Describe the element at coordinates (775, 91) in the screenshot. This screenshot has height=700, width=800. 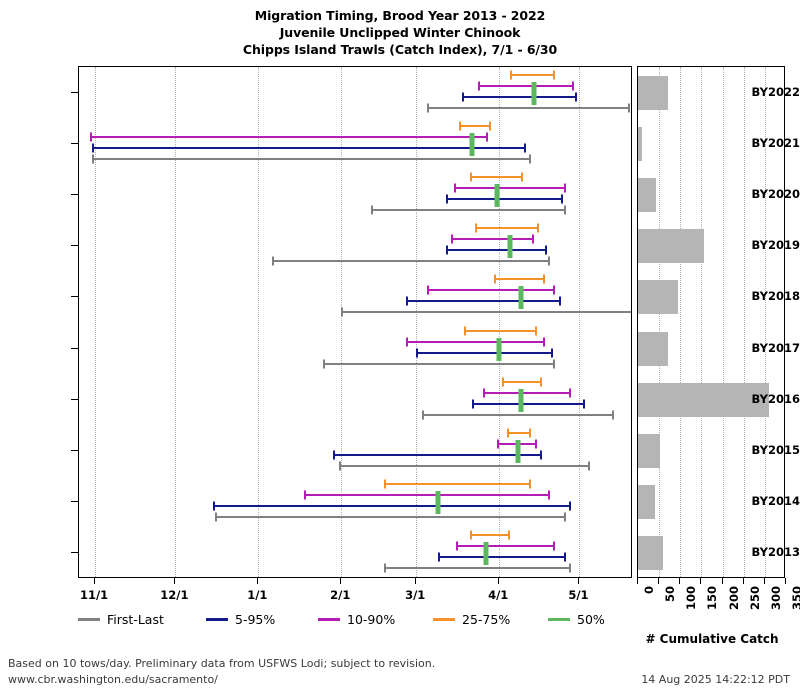
I see `y-axis-label-by2022: BY2022` at that location.